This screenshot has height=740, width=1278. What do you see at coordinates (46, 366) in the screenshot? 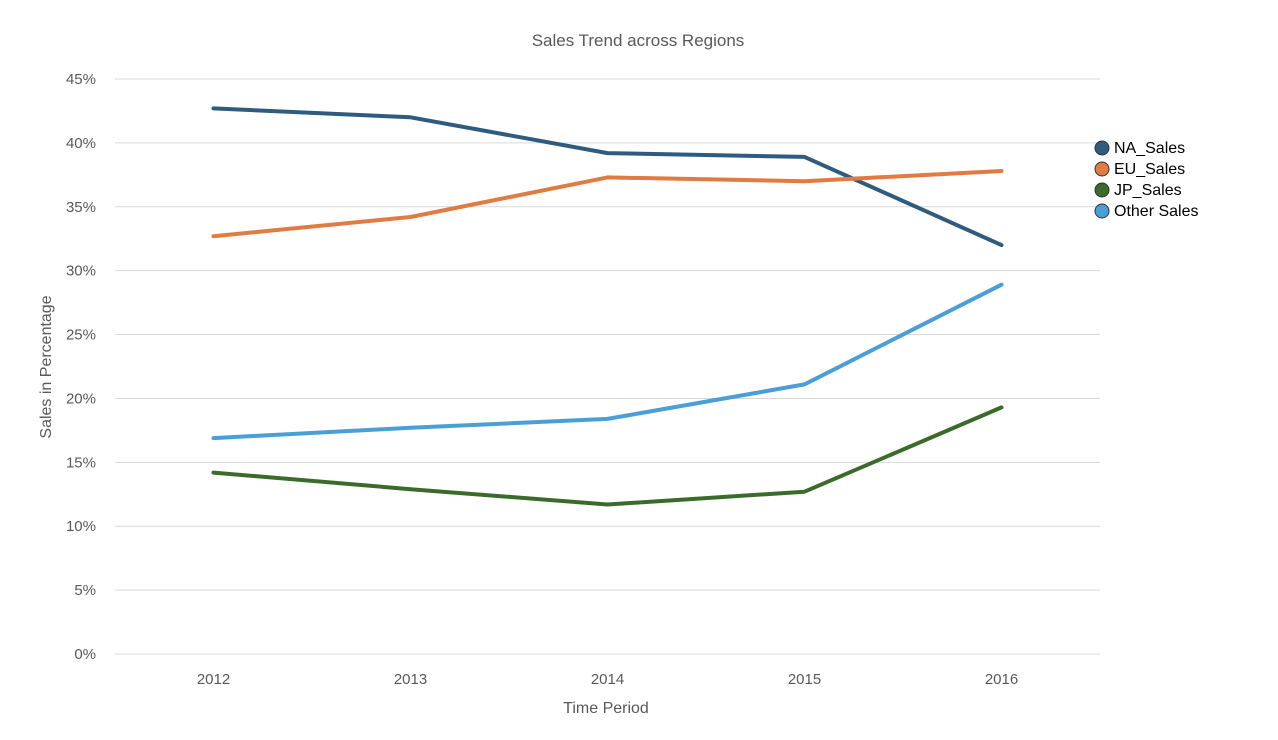
I see `y-axis-label: Sales in Percentage` at bounding box center [46, 366].